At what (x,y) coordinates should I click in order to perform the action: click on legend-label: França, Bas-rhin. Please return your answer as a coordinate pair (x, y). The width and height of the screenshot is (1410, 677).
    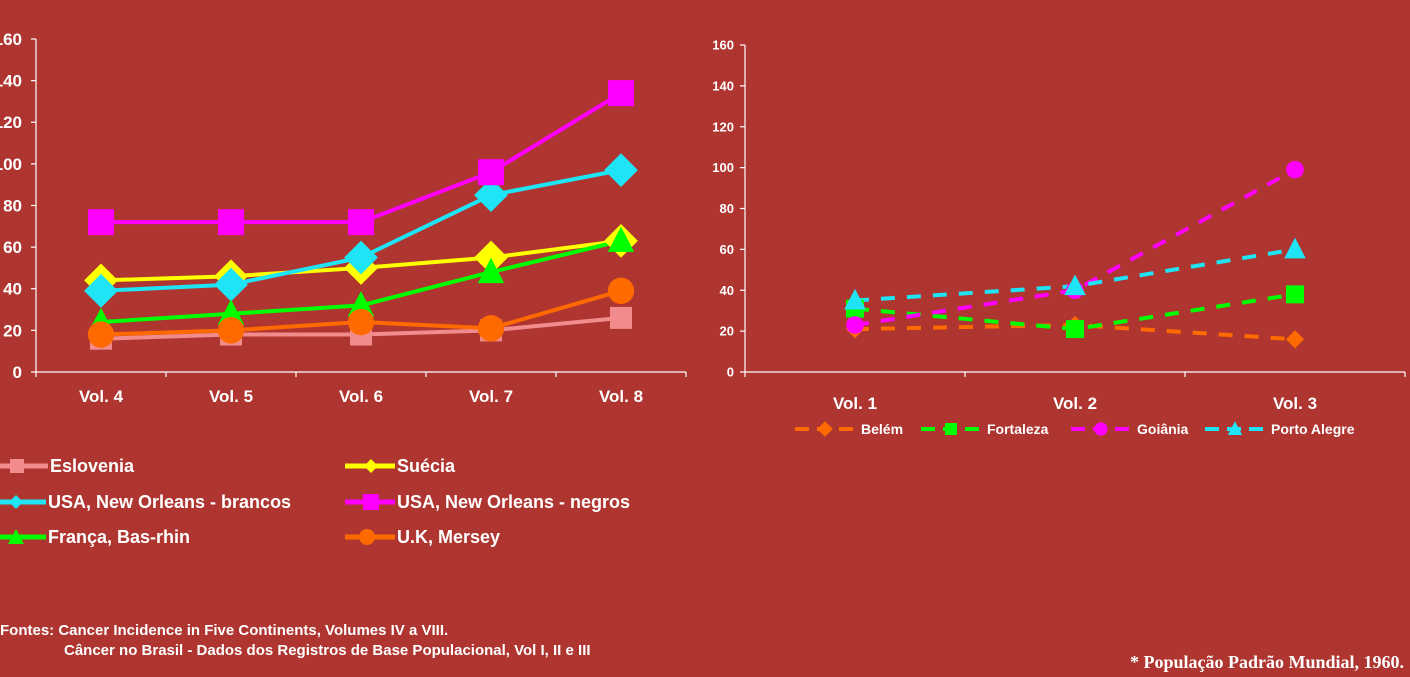
    Looking at the image, I should click on (119, 536).